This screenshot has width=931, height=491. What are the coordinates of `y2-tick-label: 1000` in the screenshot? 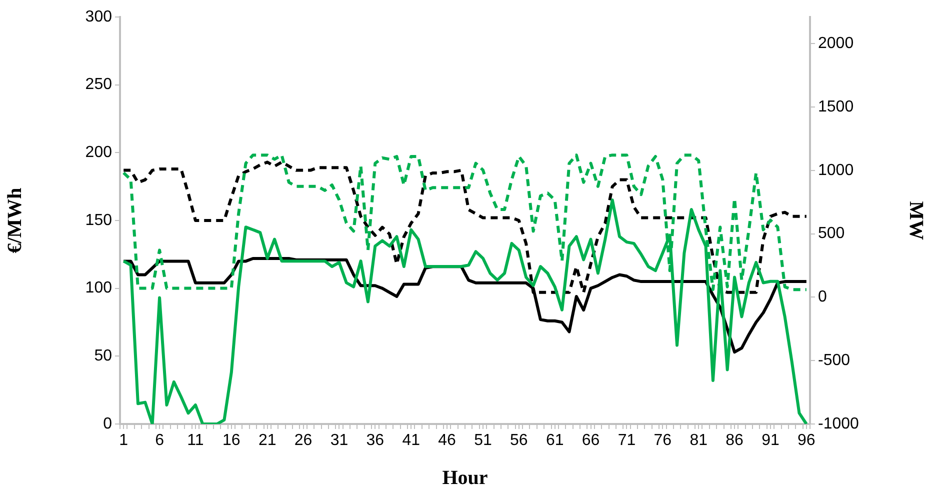 It's located at (836, 170).